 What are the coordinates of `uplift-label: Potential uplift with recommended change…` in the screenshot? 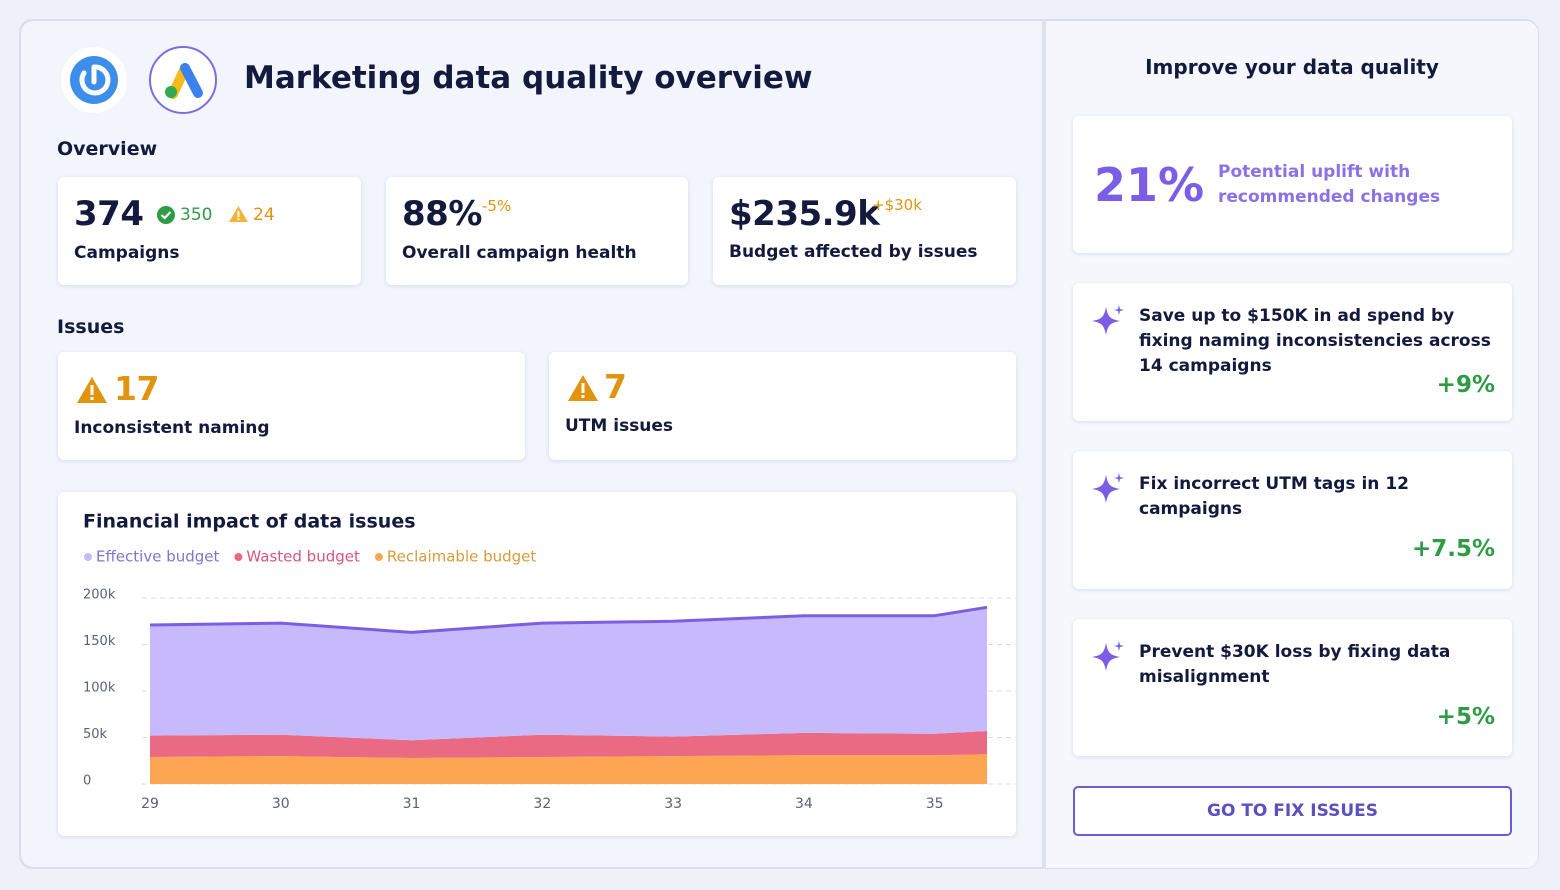 It's located at (1329, 184).